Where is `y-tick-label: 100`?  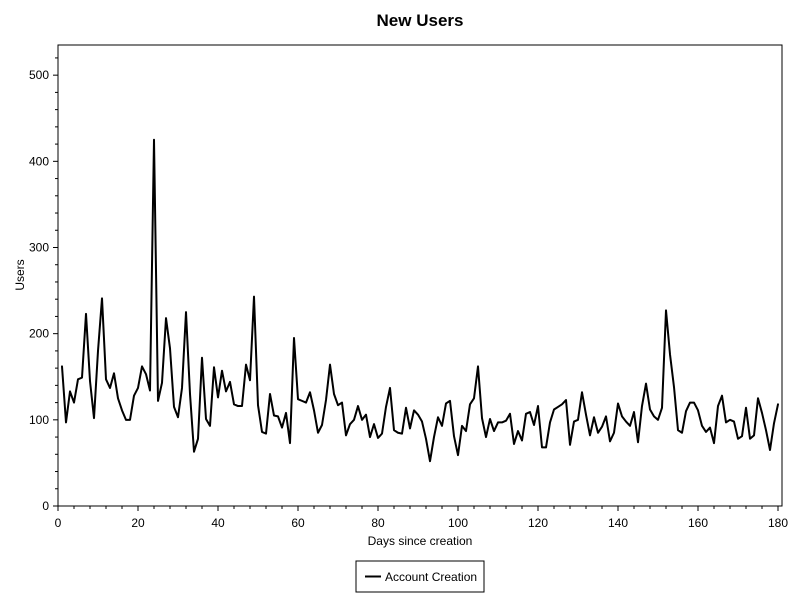 y-tick-label: 100 is located at coordinates (39, 420).